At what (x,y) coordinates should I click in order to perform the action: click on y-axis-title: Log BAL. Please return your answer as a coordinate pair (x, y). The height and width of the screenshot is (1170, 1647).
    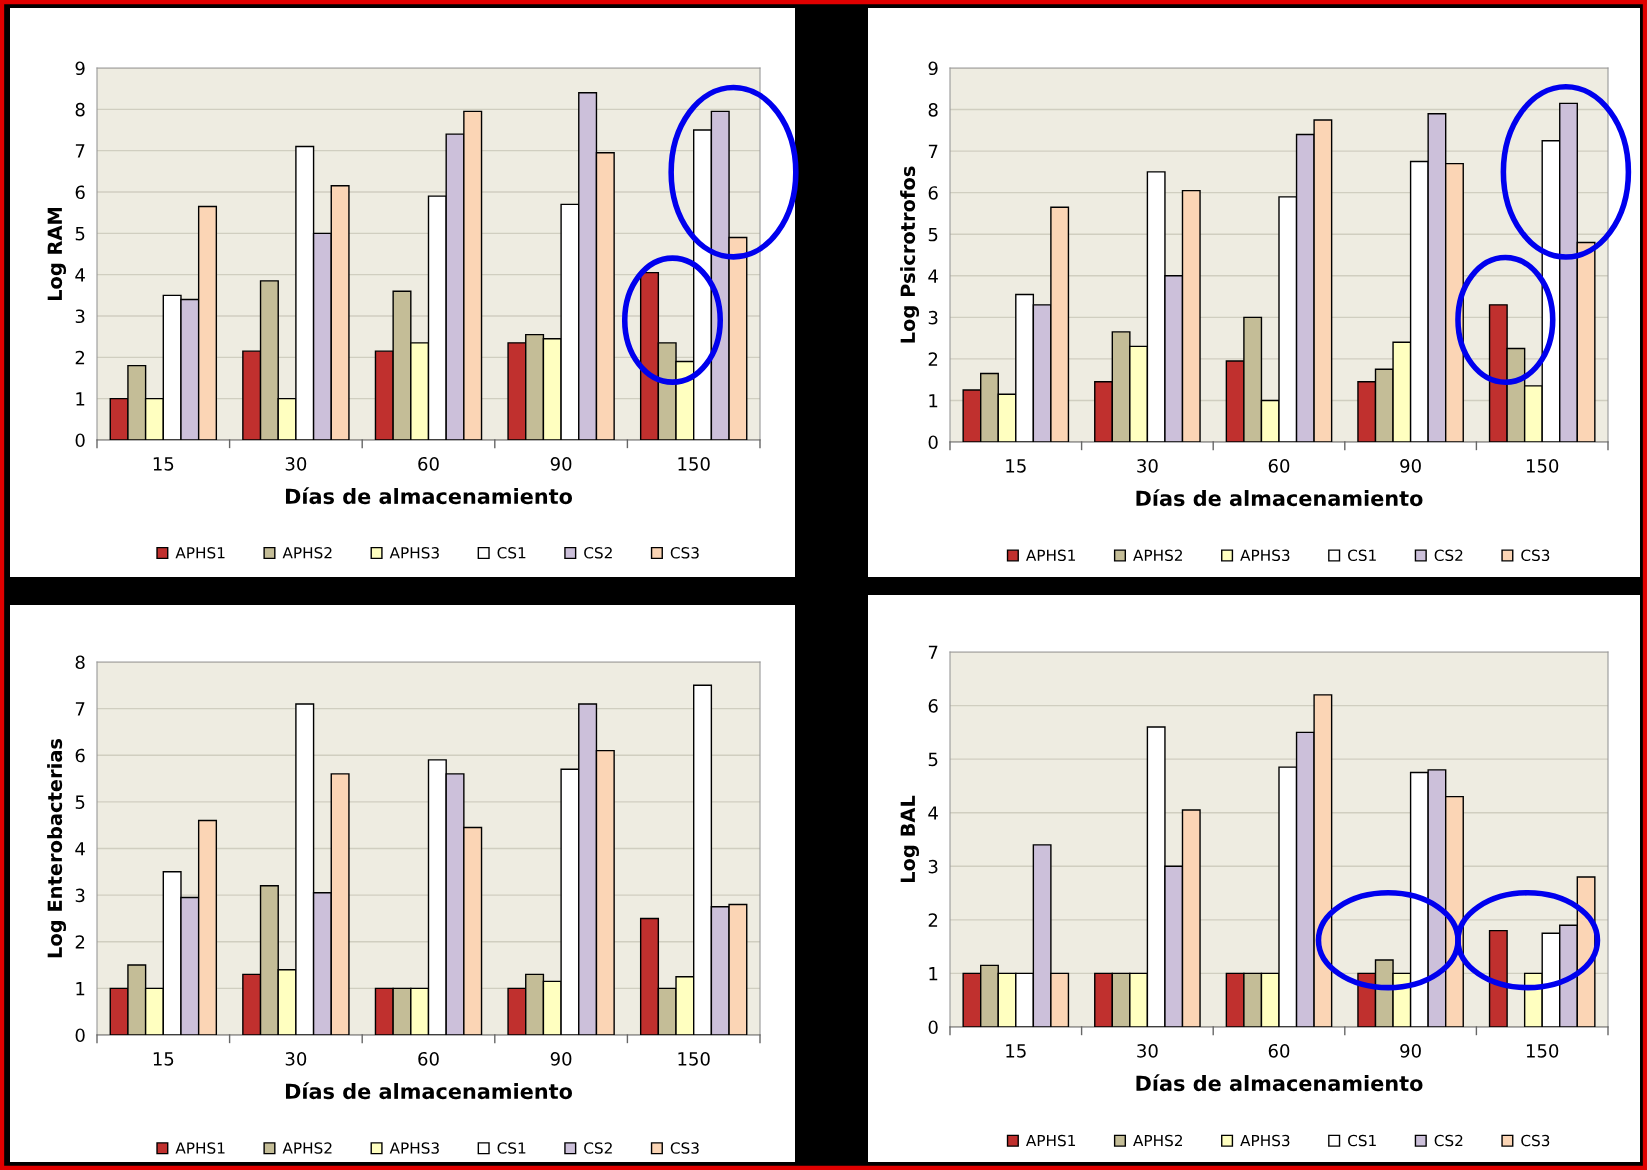
    Looking at the image, I should click on (910, 839).